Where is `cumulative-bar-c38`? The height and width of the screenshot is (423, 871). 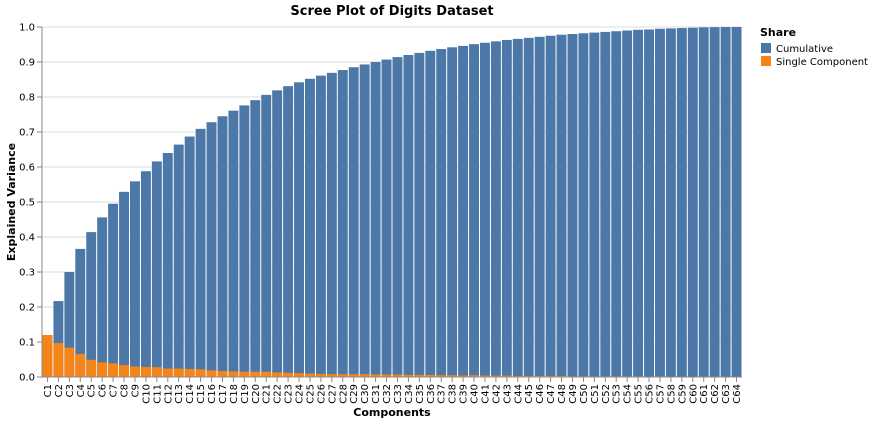 cumulative-bar-c38 is located at coordinates (452, 212).